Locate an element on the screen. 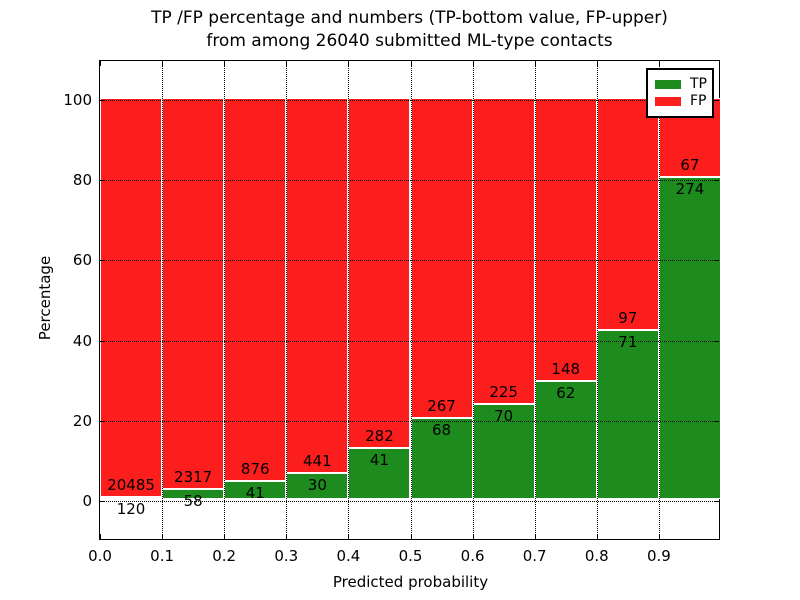 The height and width of the screenshot is (600, 800). tp-count-label: 274 is located at coordinates (690, 188).